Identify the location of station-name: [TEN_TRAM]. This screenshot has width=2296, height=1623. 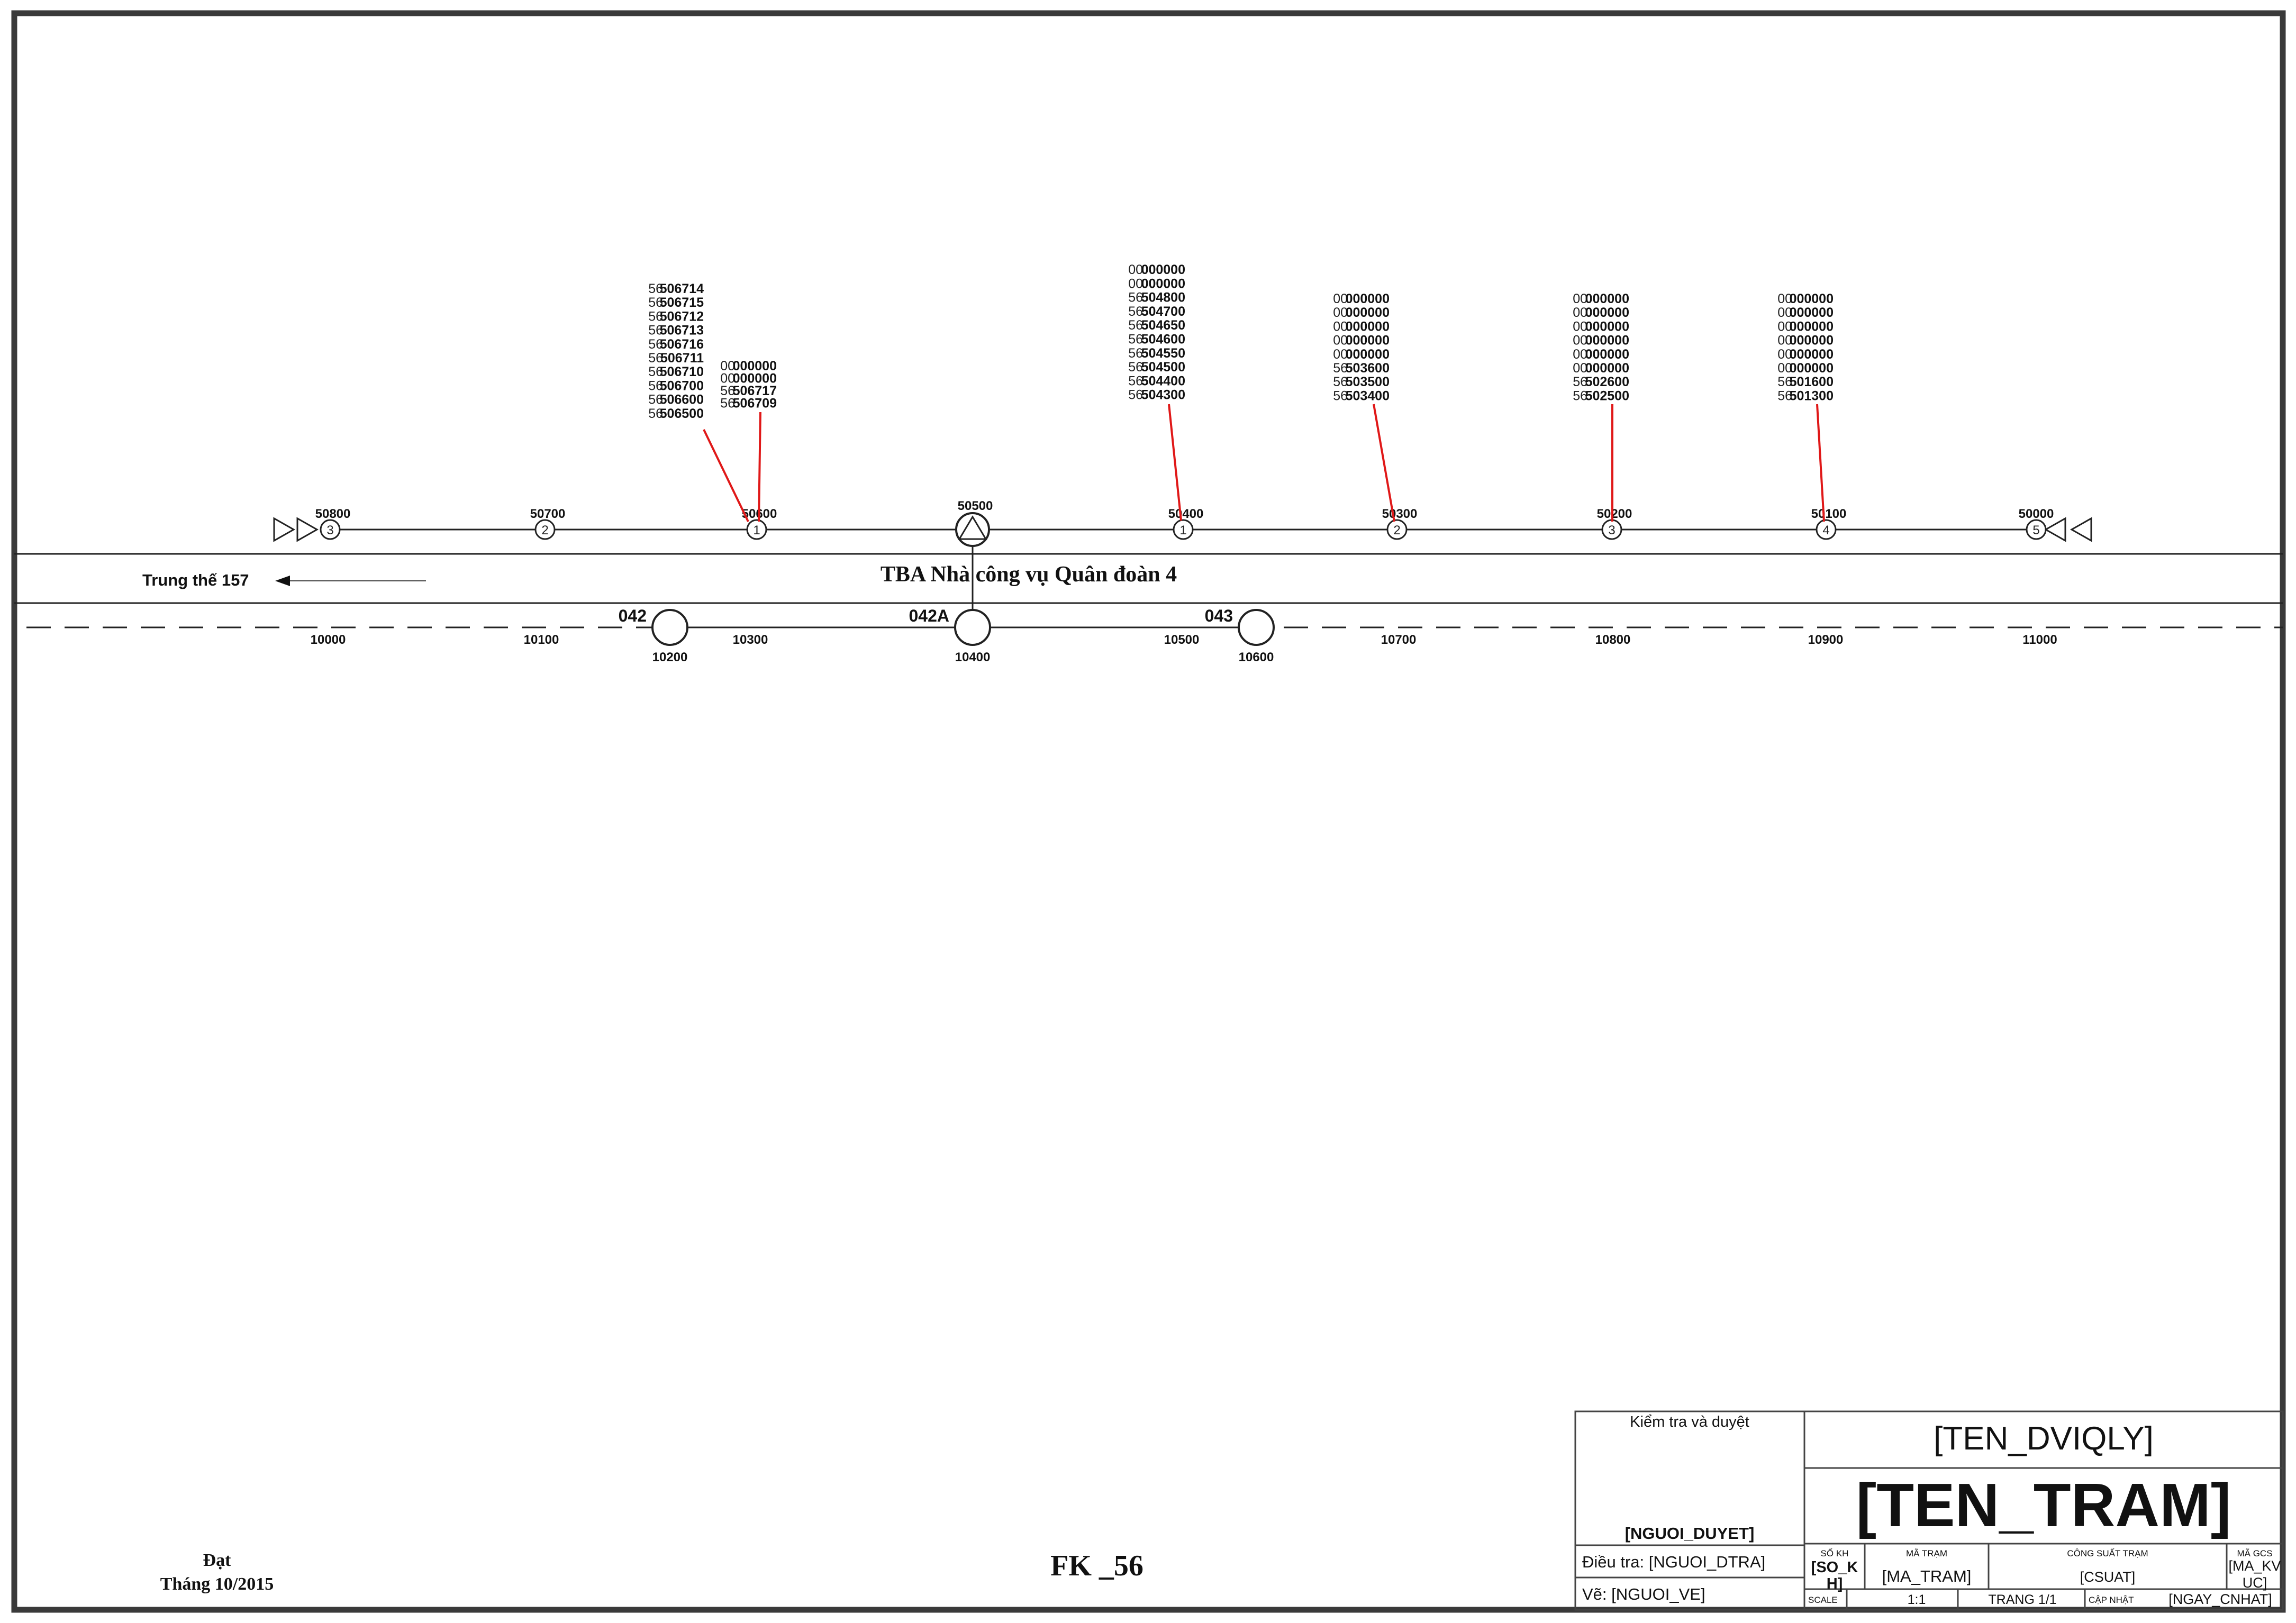
(2043, 1505).